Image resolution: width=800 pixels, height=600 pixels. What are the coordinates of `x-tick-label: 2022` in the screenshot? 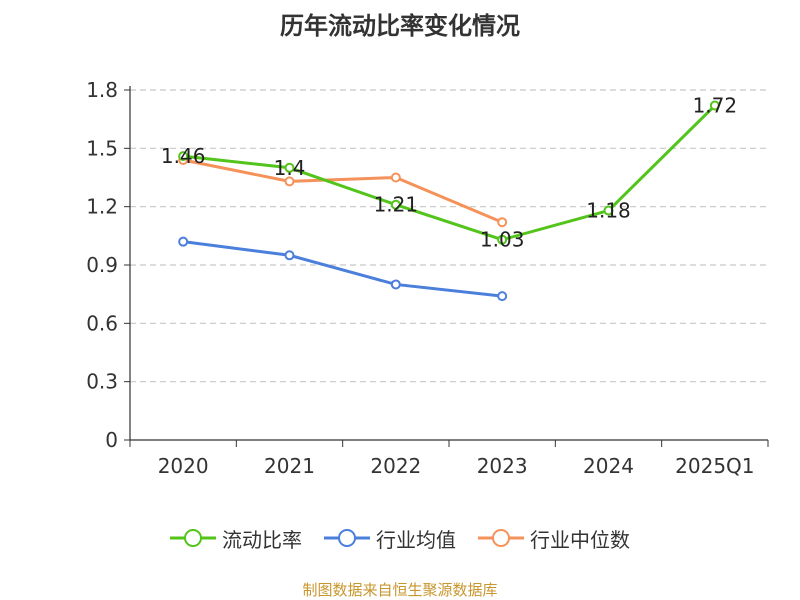 It's located at (395, 466).